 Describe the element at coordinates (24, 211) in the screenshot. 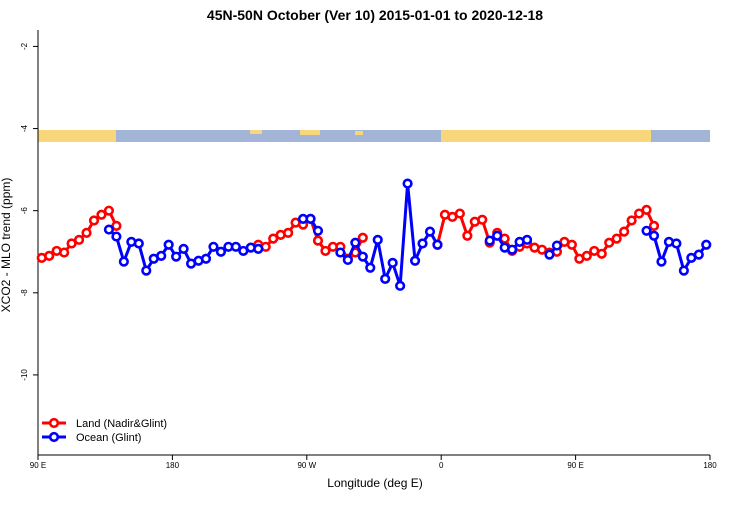

I see `y-tick-label: -6` at that location.